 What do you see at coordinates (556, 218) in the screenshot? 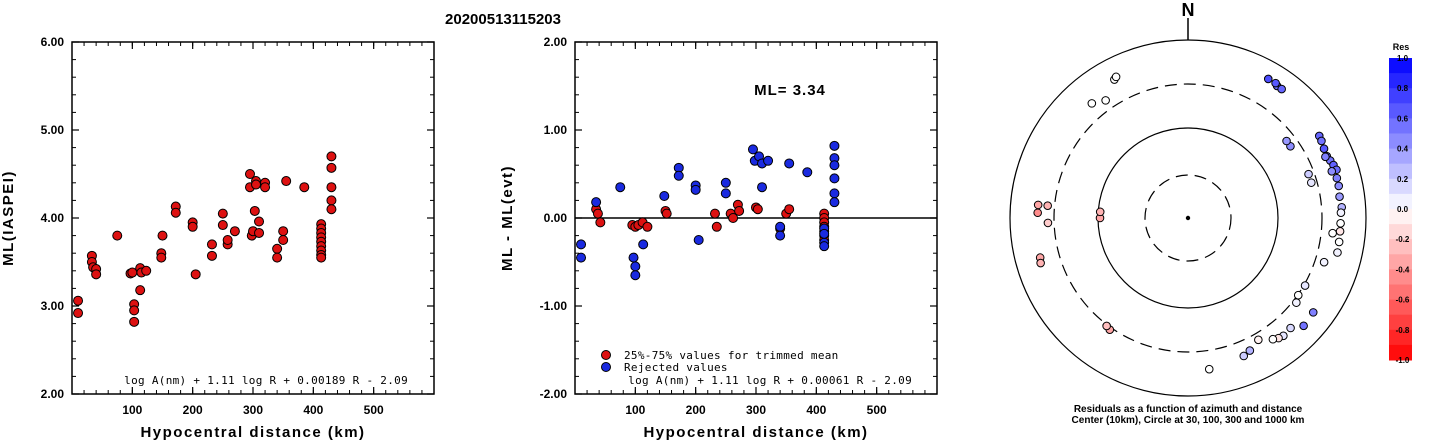
I see `y-tick-label: 0.00` at bounding box center [556, 218].